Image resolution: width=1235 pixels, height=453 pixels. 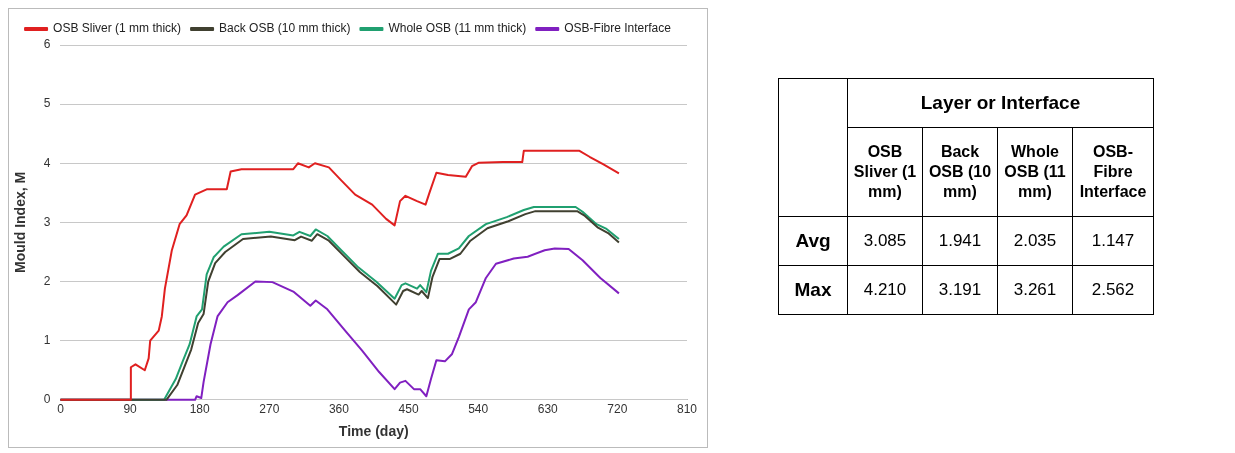 I want to click on text: 2.035, so click(x=1035, y=240).